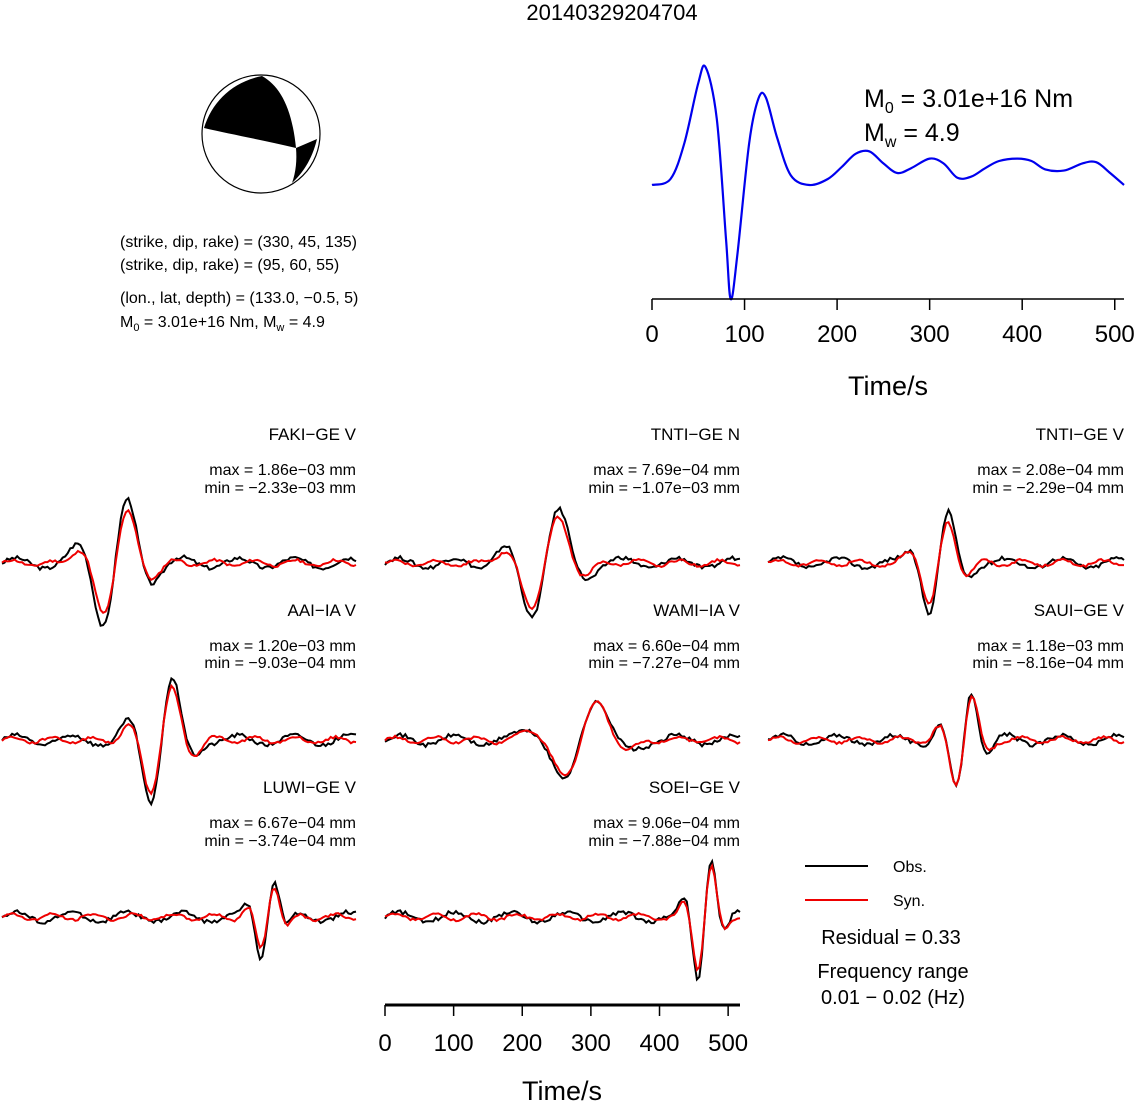 The width and height of the screenshot is (1137, 1106). I want to click on station-min-amplitude: min = −7.88e−04 mm, so click(664, 841).